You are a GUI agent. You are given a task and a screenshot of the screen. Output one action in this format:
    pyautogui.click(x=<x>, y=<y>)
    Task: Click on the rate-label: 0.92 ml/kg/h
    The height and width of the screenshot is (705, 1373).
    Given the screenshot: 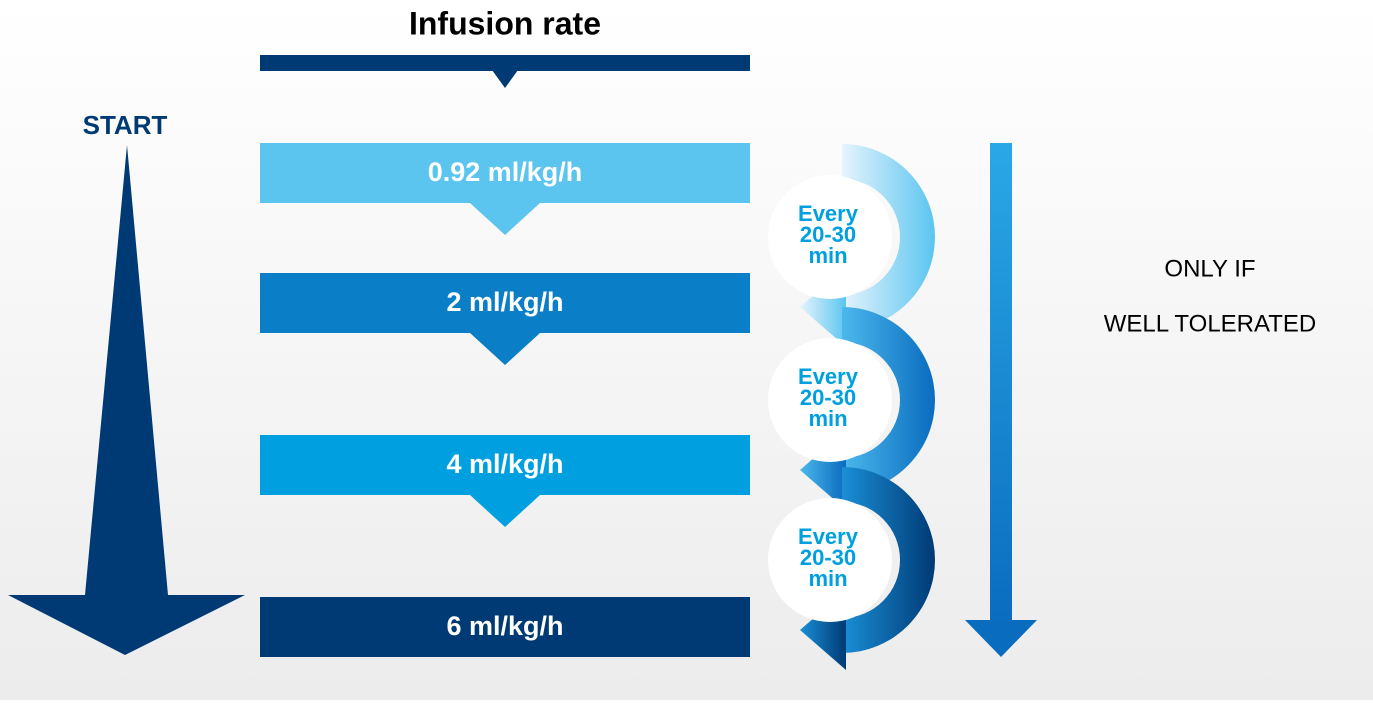 What is the action you would take?
    pyautogui.click(x=505, y=172)
    